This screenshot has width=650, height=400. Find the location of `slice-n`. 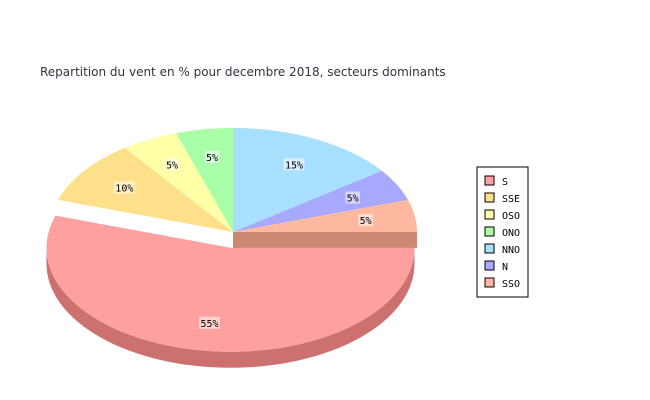

slice-n is located at coordinates (320, 201).